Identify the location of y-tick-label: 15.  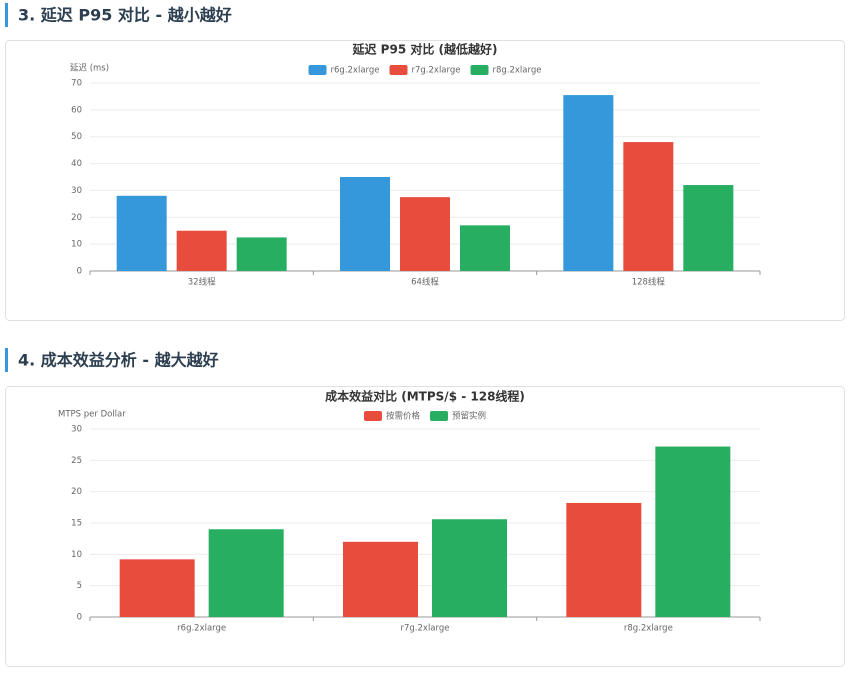
(76, 524).